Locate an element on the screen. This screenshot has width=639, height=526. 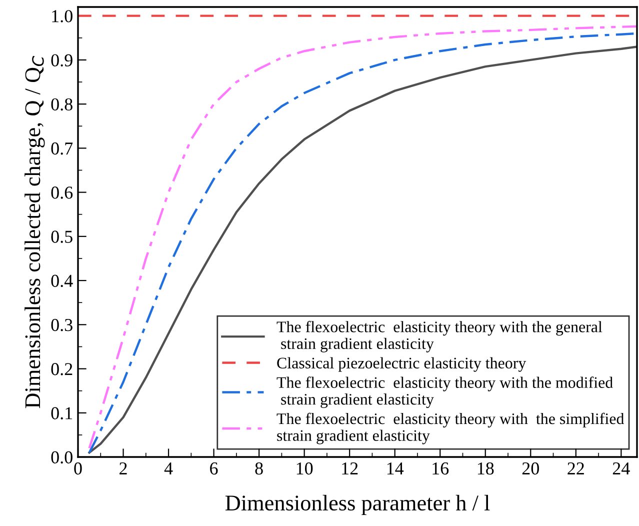
y-tick-label: 0.8 is located at coordinates (61, 104).